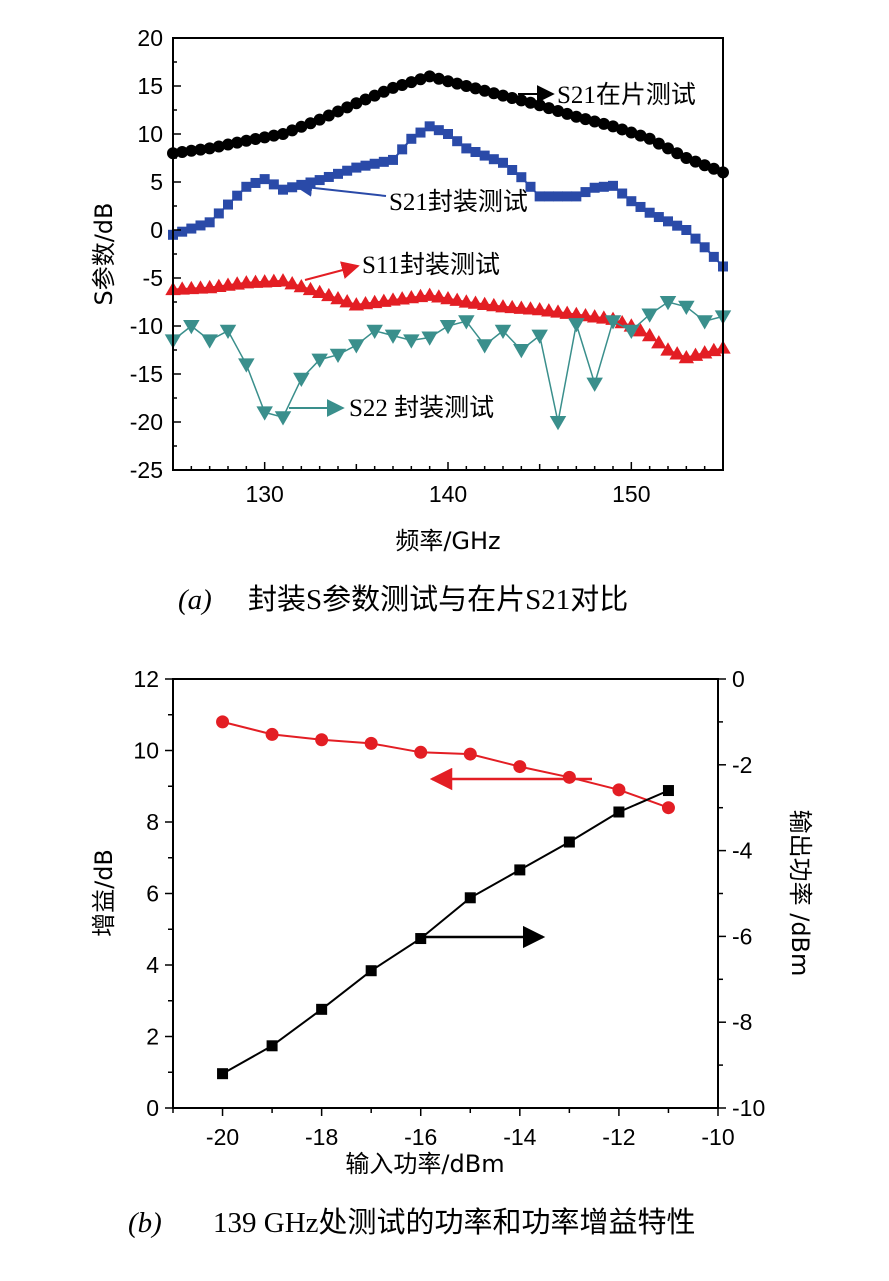 The height and width of the screenshot is (1281, 889). I want to click on x-tick-label: -20, so click(222, 1137).